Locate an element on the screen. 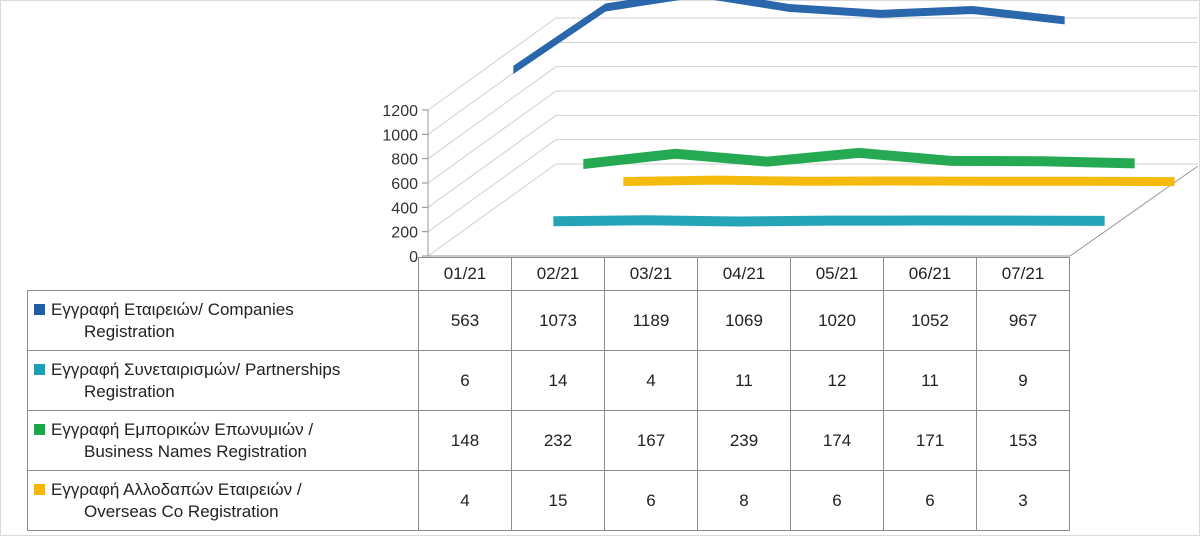  category-label: 07/21 is located at coordinates (1023, 274).